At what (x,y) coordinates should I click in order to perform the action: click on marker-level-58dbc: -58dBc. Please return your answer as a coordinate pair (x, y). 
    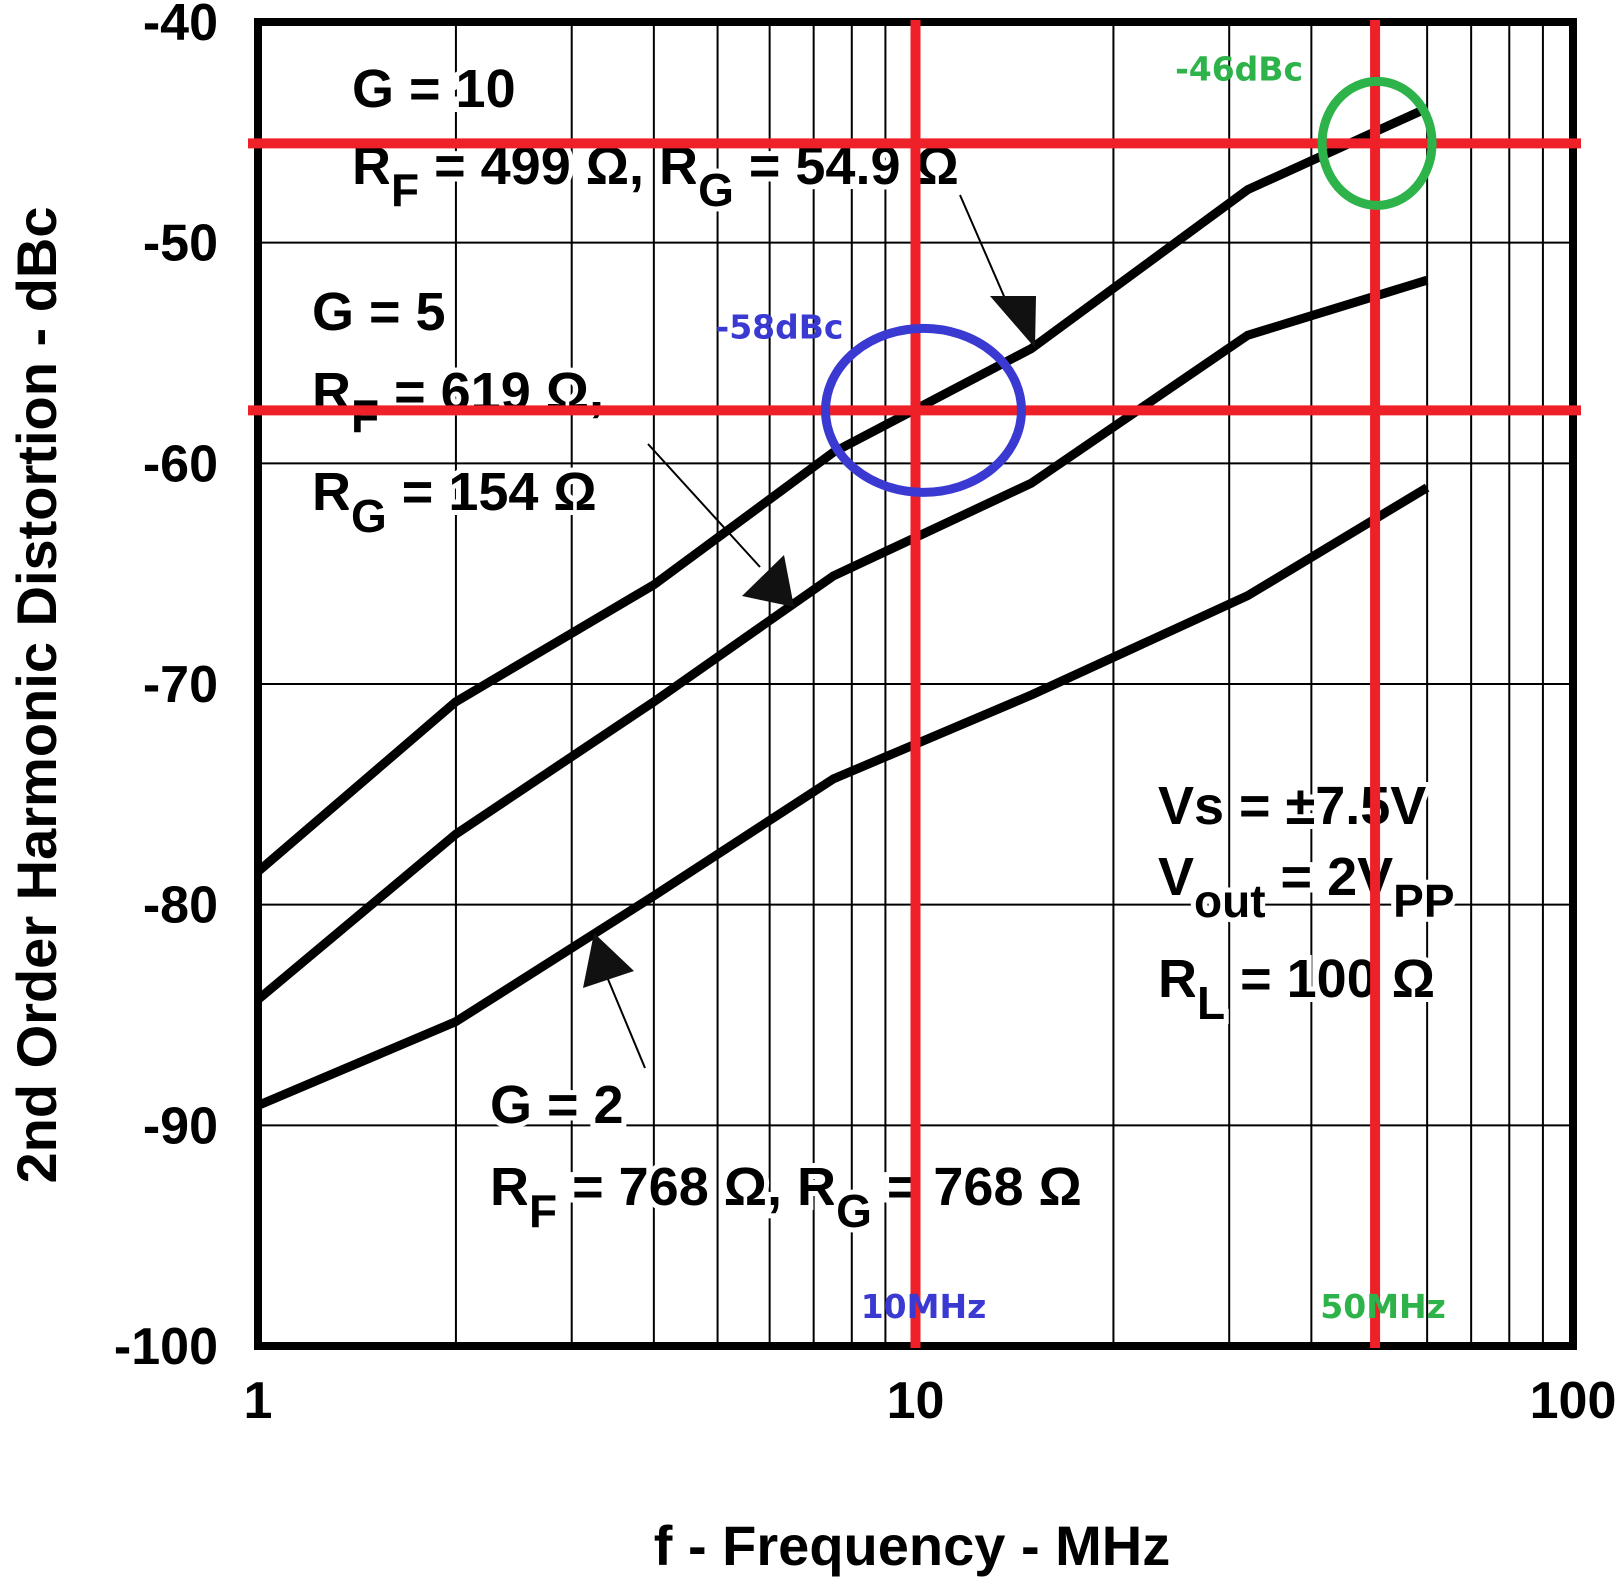
    Looking at the image, I should click on (780, 326).